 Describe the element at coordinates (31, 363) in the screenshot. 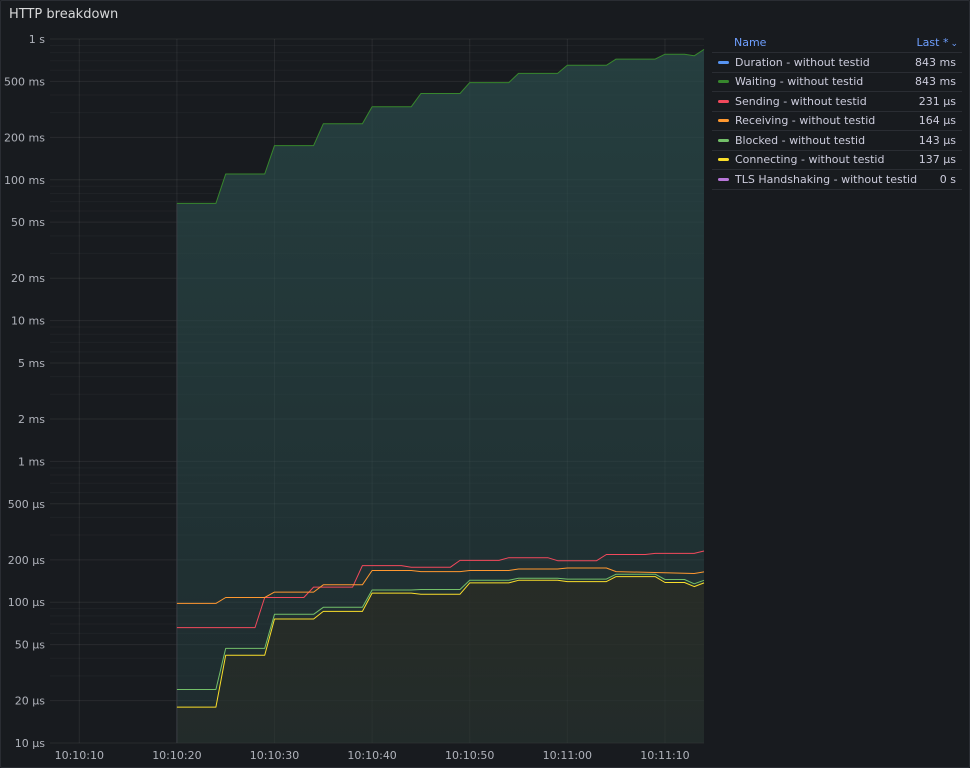

I see `y-tick-label: 5 ms` at that location.